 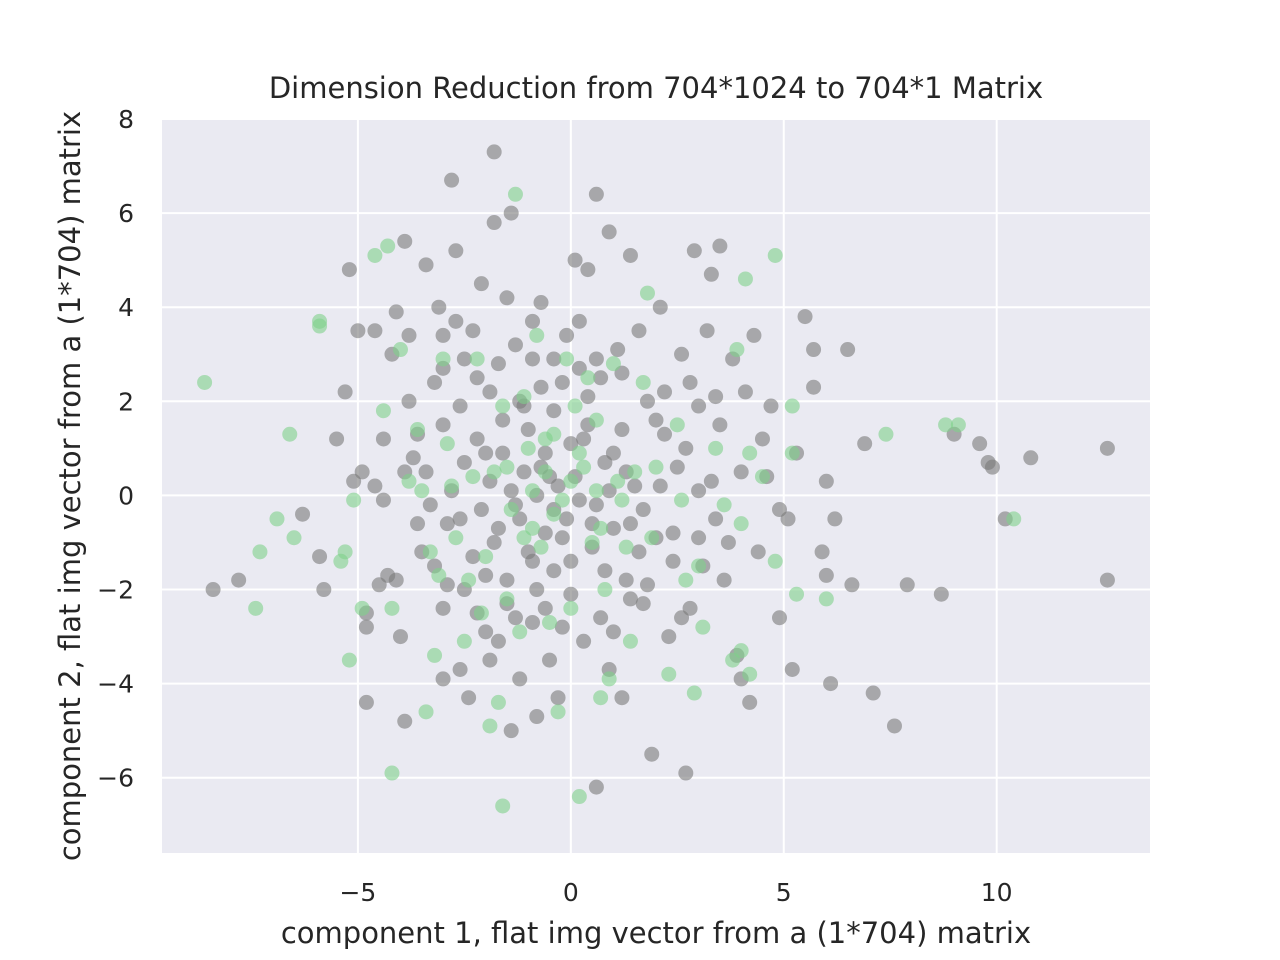 I want to click on x-tick-label: 5, so click(x=784, y=892).